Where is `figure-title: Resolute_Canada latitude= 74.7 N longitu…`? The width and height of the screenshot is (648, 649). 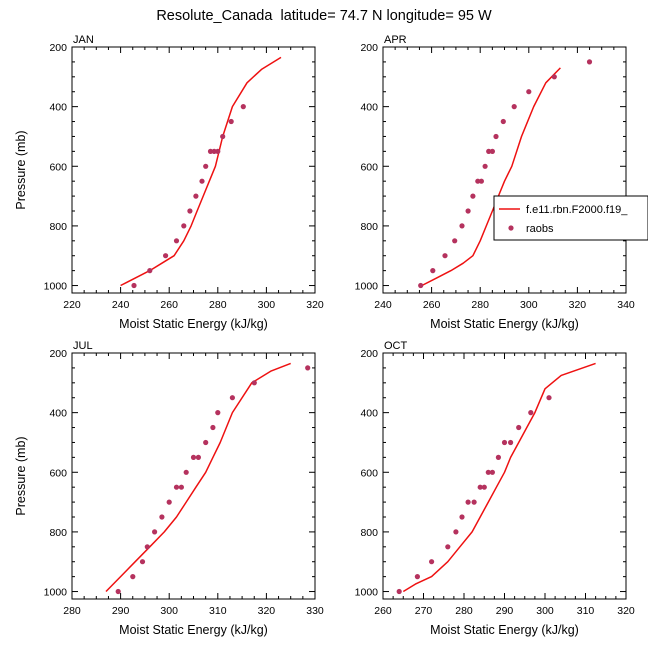 figure-title: Resolute_Canada latitude= 74.7 N longitu… is located at coordinates (324, 16).